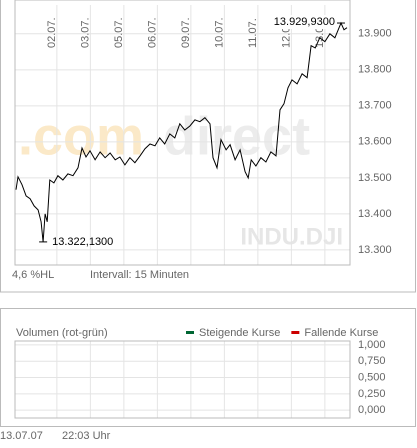 This screenshot has width=417, height=448. Describe the element at coordinates (341, 333) in the screenshot. I see `legend-label: Fallende Kurse` at that location.